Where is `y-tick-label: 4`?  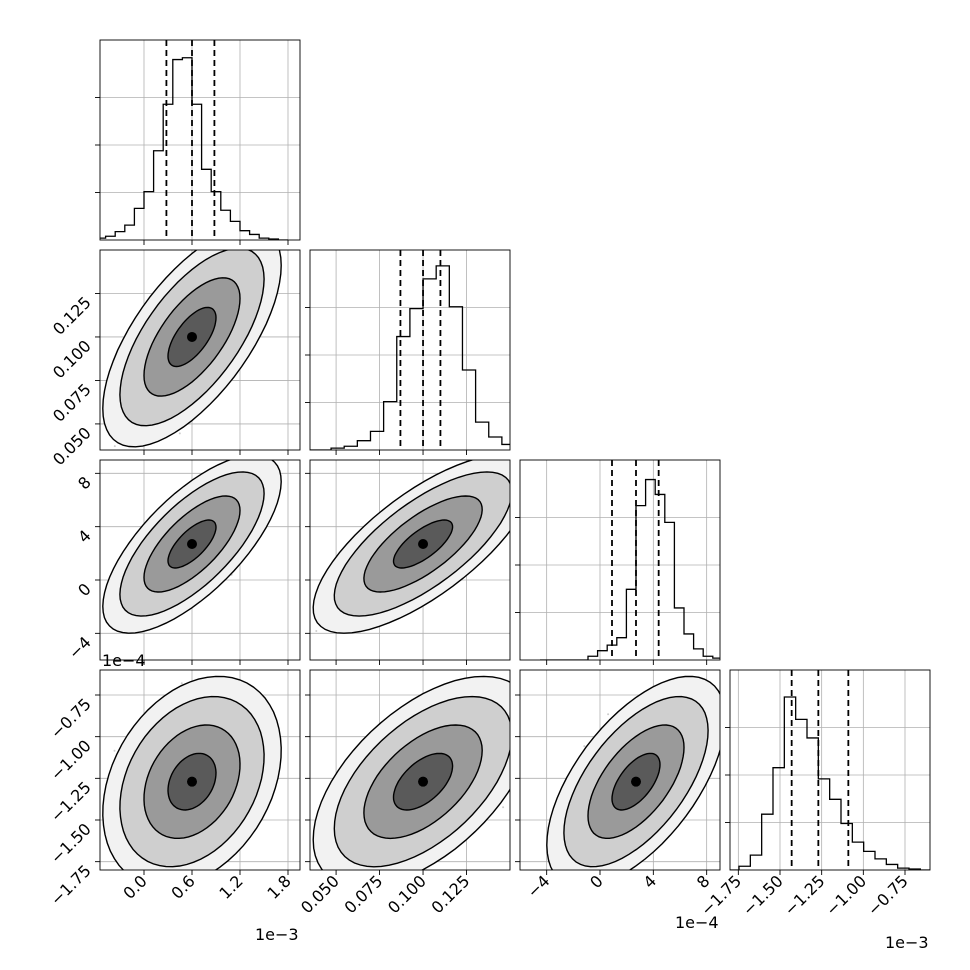
y-tick-label: 4 is located at coordinates (84, 536).